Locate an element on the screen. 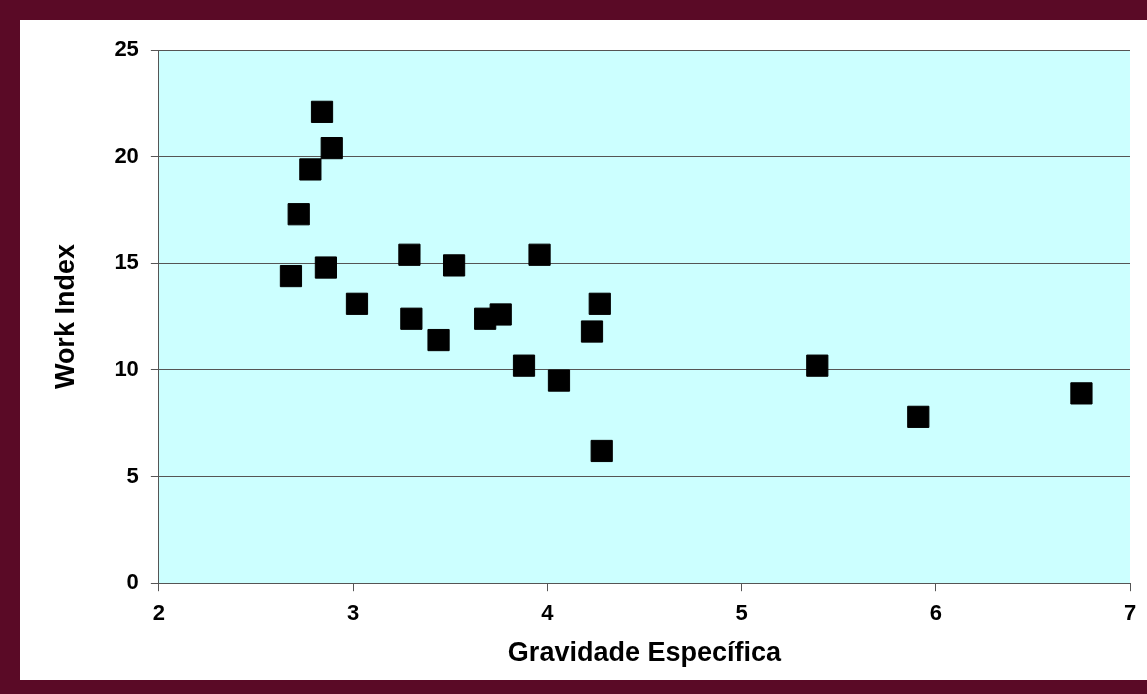 Image resolution: width=1147 pixels, height=694 pixels. y-tick-label: 5 is located at coordinates (132, 475).